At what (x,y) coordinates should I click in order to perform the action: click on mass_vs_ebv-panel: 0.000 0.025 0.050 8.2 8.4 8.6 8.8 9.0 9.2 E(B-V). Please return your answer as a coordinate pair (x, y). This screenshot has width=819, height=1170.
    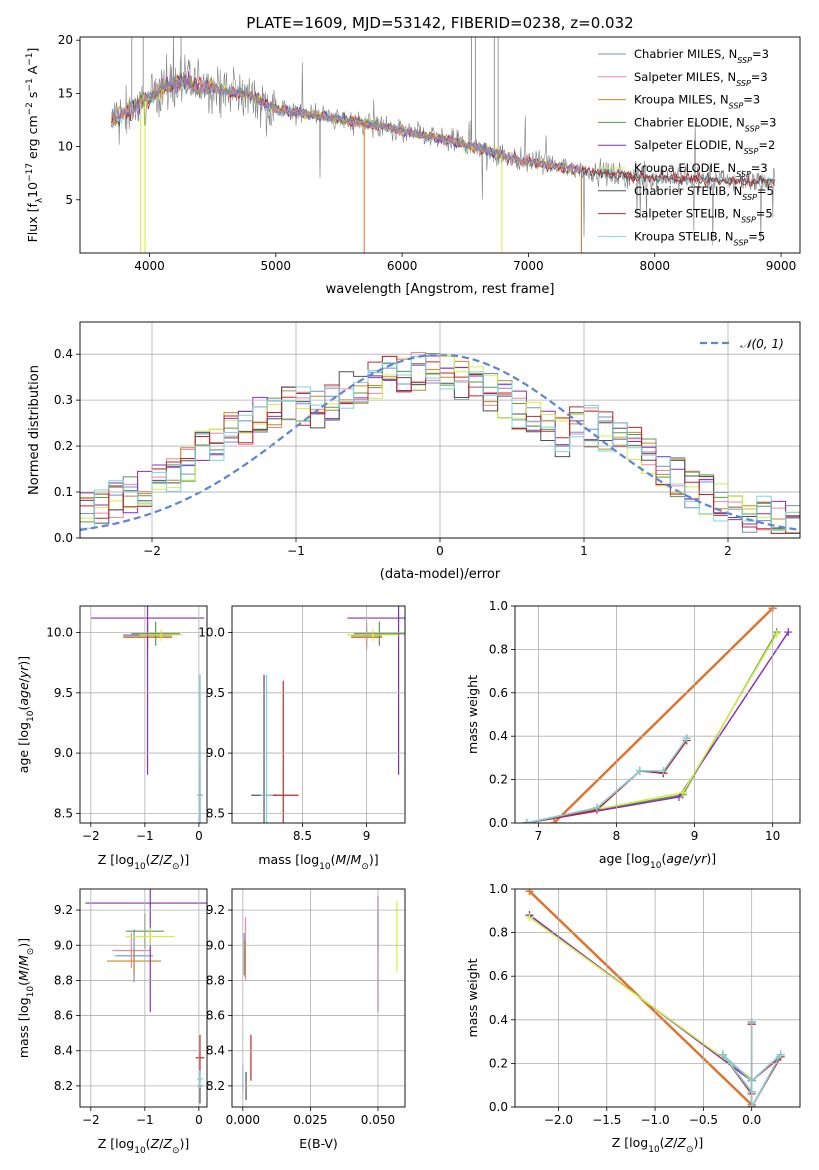
    Looking at the image, I should click on (306, 1019).